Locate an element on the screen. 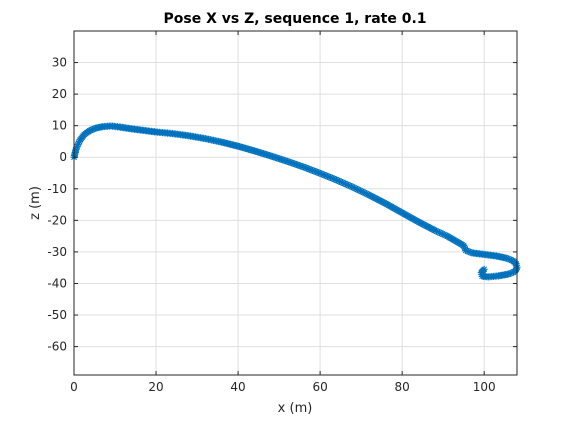 The height and width of the screenshot is (424, 570). y-tick-label: -10 is located at coordinates (57, 189).